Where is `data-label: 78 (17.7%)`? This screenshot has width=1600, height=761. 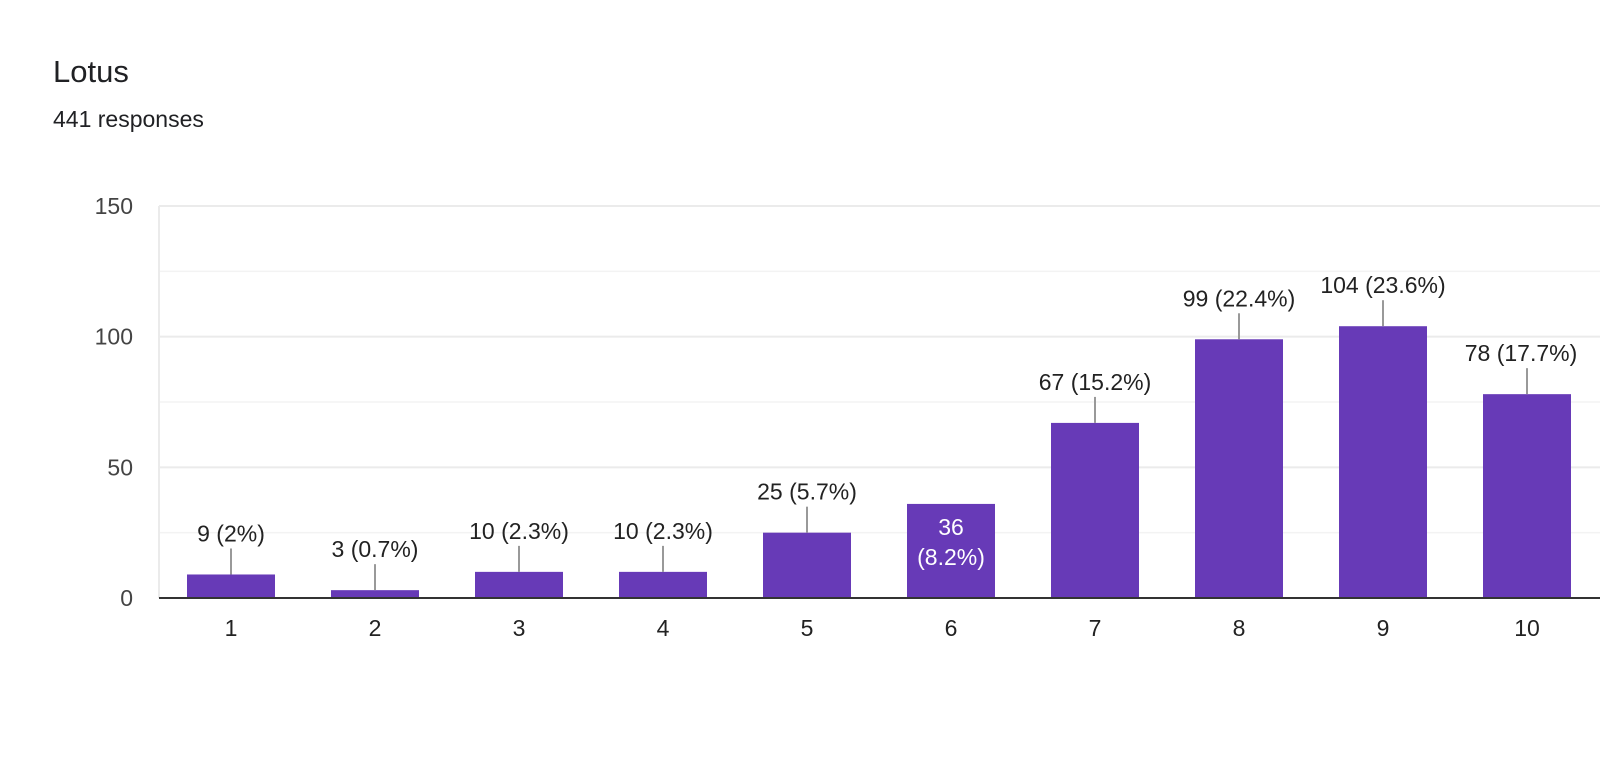
data-label: 78 (17.7%) is located at coordinates (1521, 353).